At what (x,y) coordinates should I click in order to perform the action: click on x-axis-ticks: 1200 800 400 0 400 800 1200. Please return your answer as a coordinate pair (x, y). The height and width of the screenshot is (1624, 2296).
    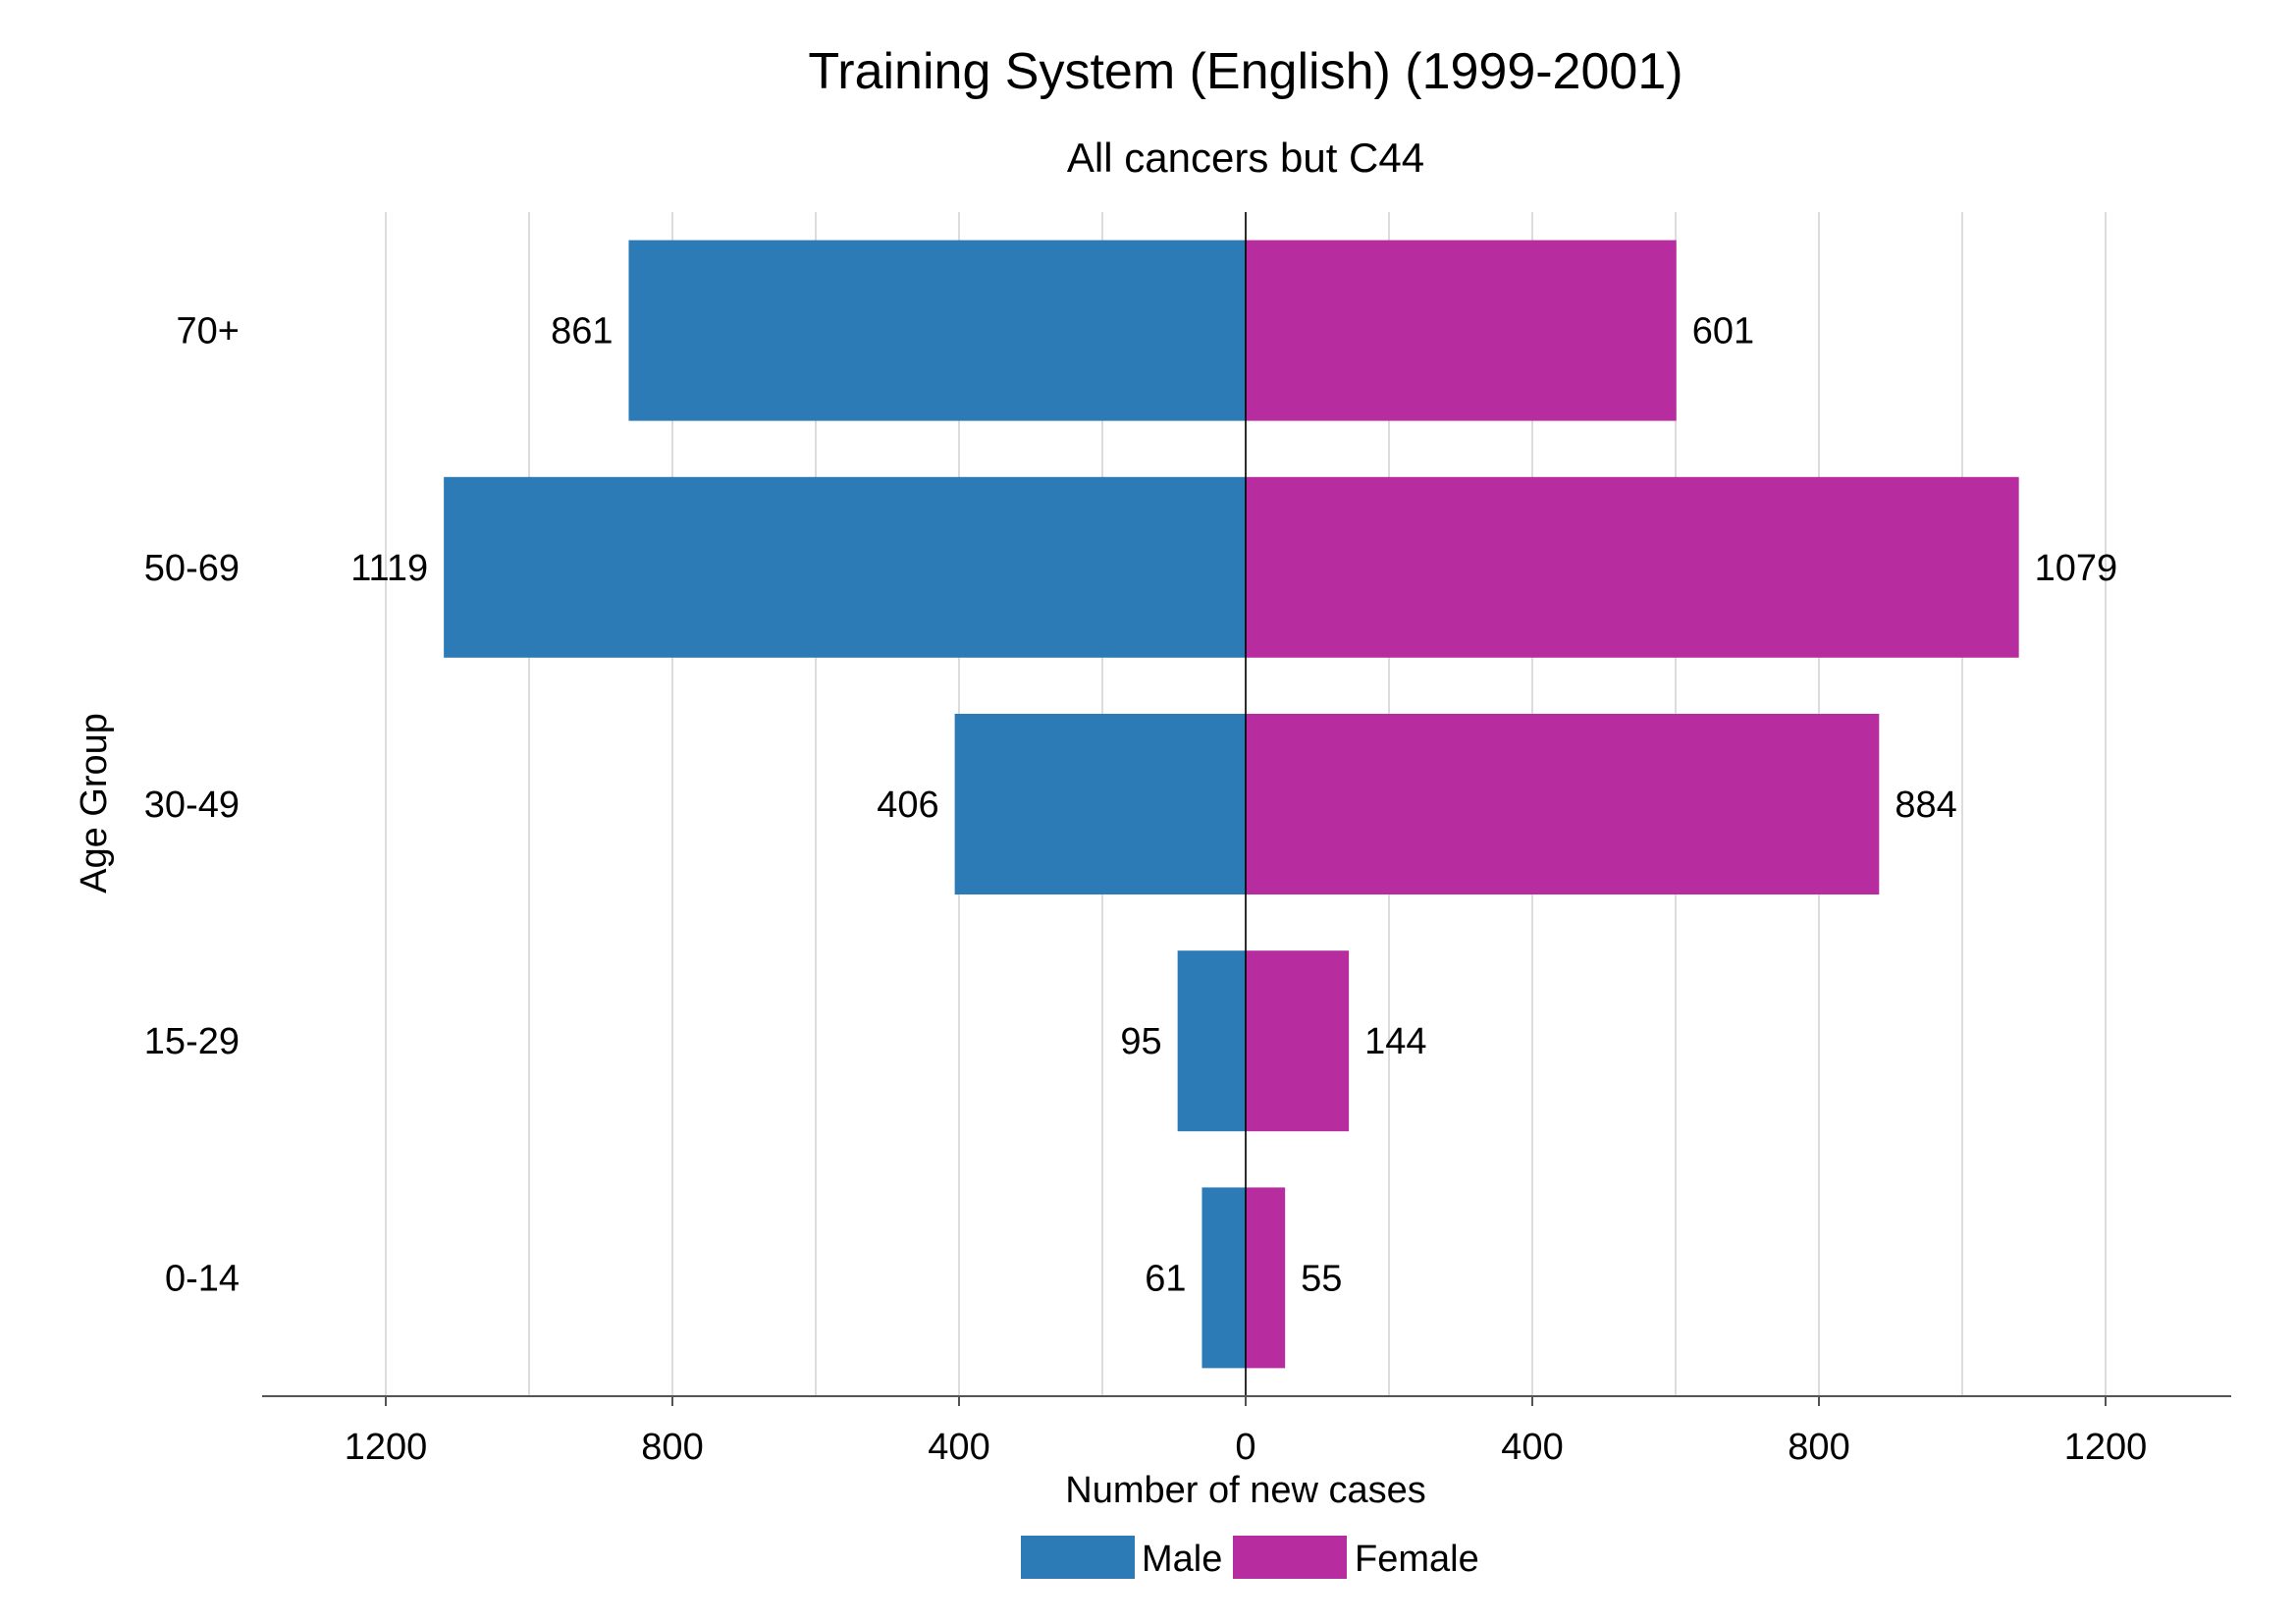
    Looking at the image, I should click on (1246, 1432).